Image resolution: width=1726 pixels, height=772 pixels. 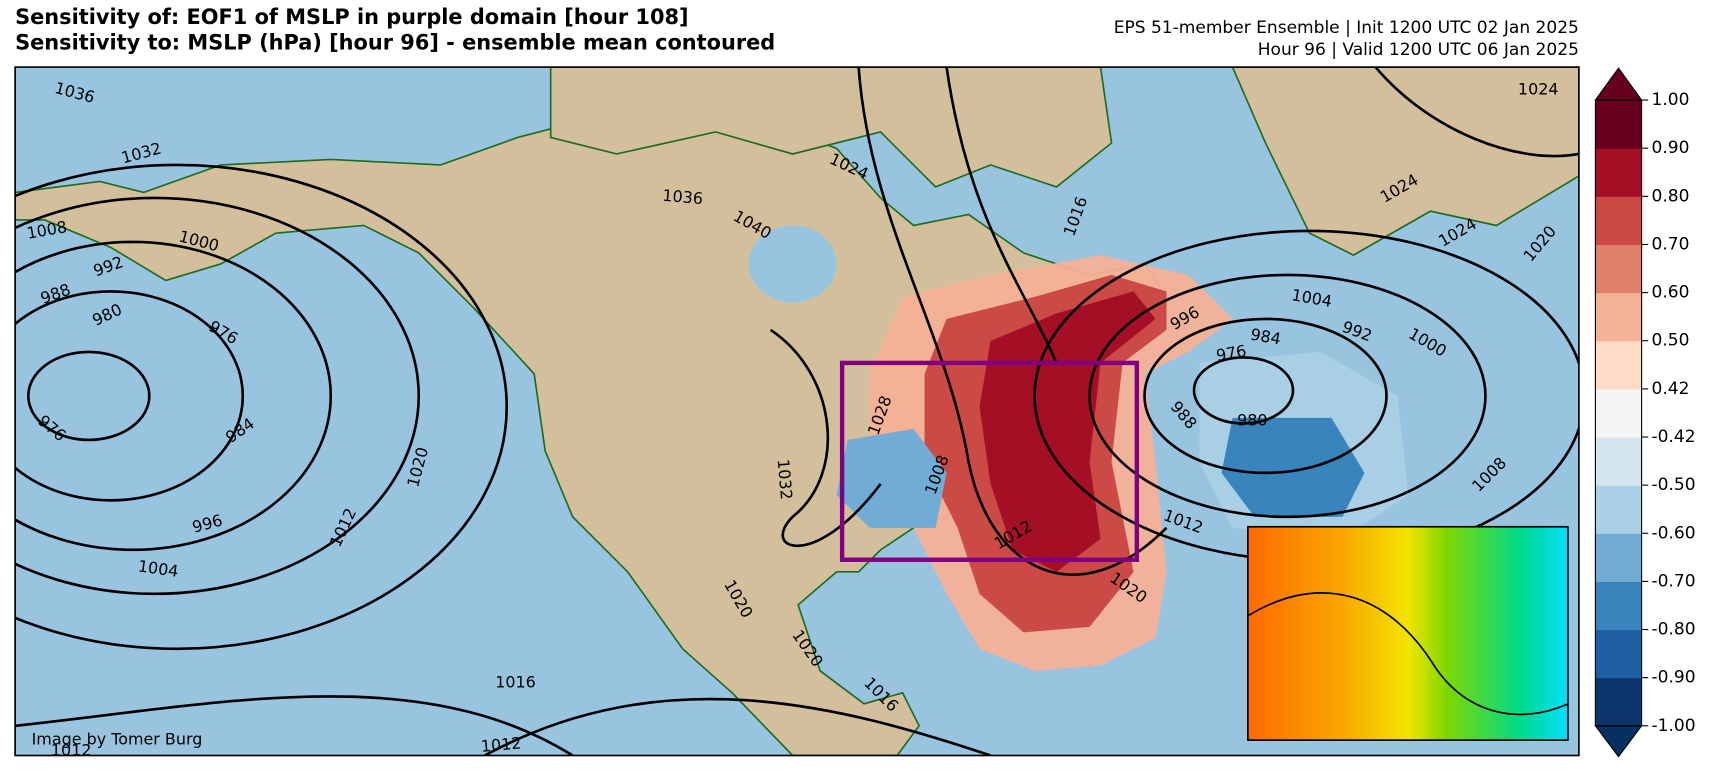 What do you see at coordinates (515, 681) in the screenshot?
I see `contour-label: 1016` at bounding box center [515, 681].